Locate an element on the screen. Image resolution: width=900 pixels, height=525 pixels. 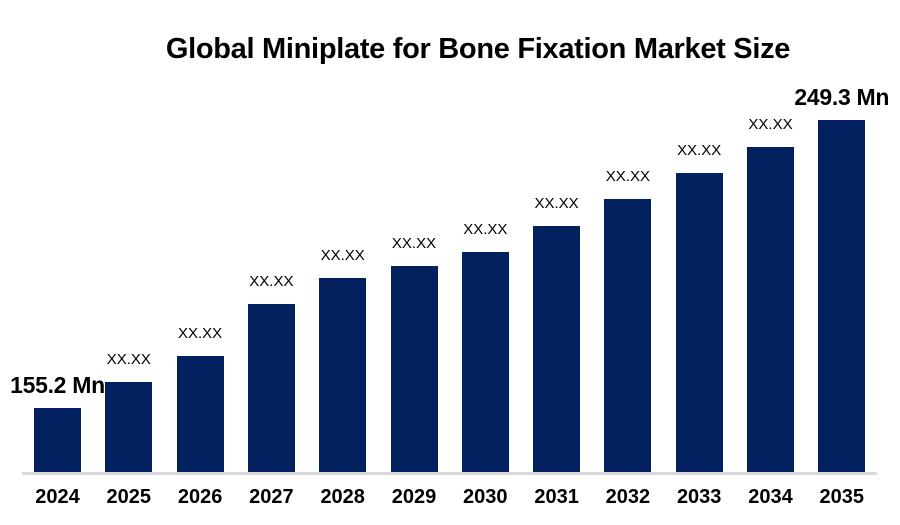
bar-2031 is located at coordinates (557, 349).